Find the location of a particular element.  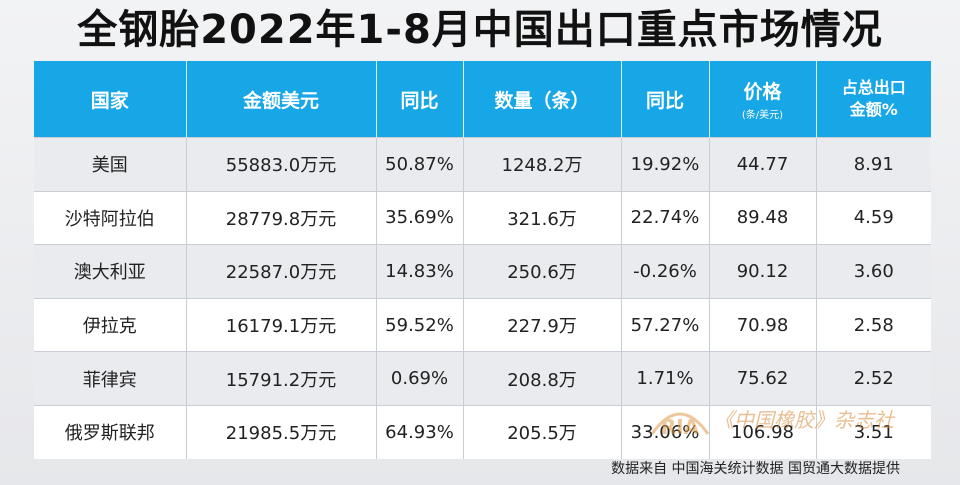

header-share: 占总出口 金额% is located at coordinates (873, 99).